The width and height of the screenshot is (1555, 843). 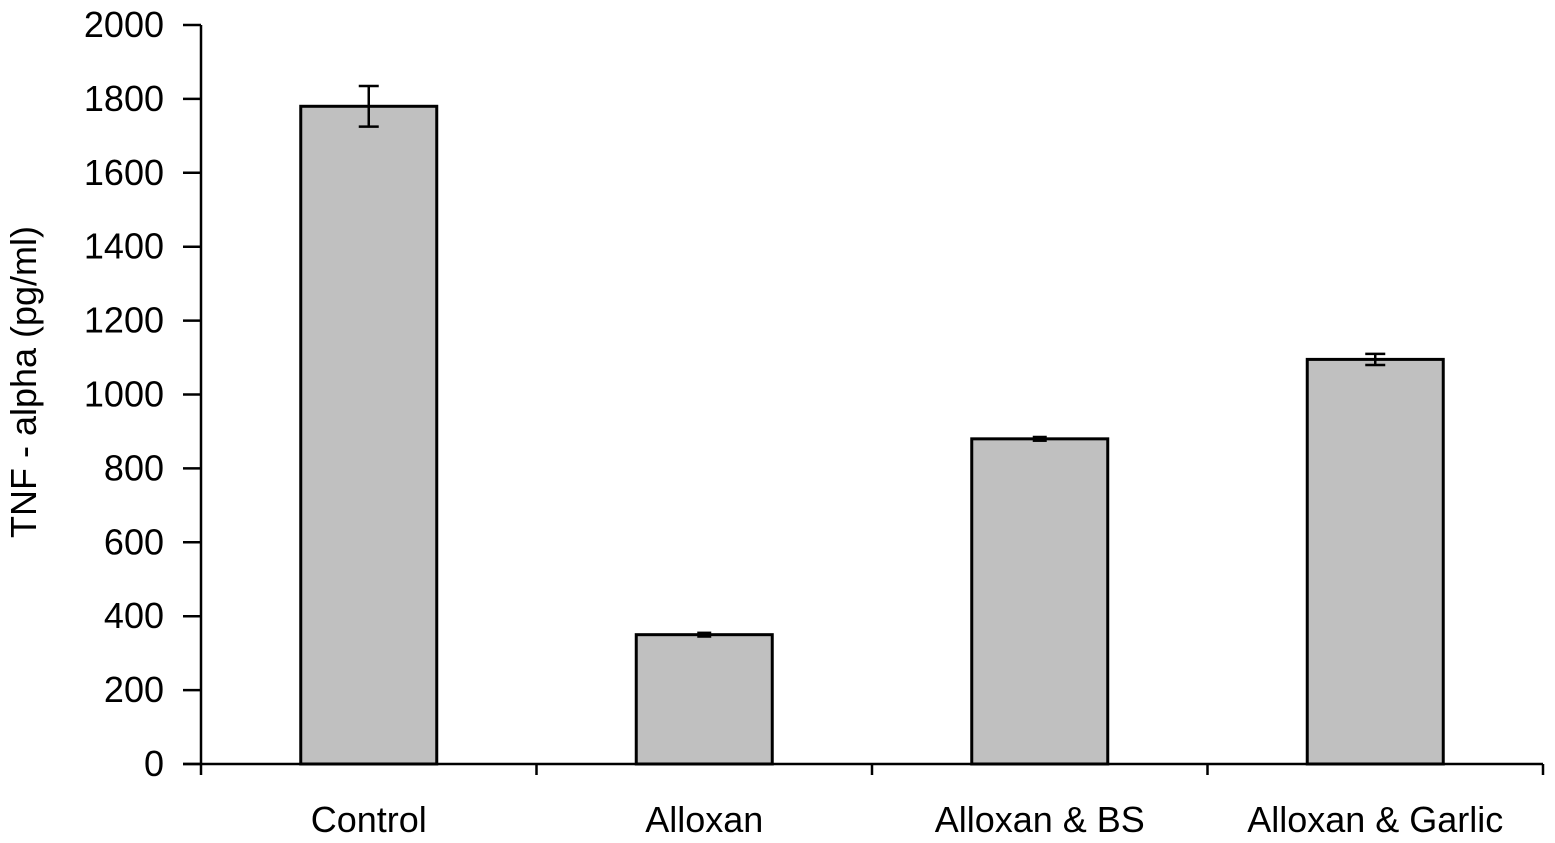 I want to click on x-tick-label: Alloxan & BS, so click(x=1040, y=819).